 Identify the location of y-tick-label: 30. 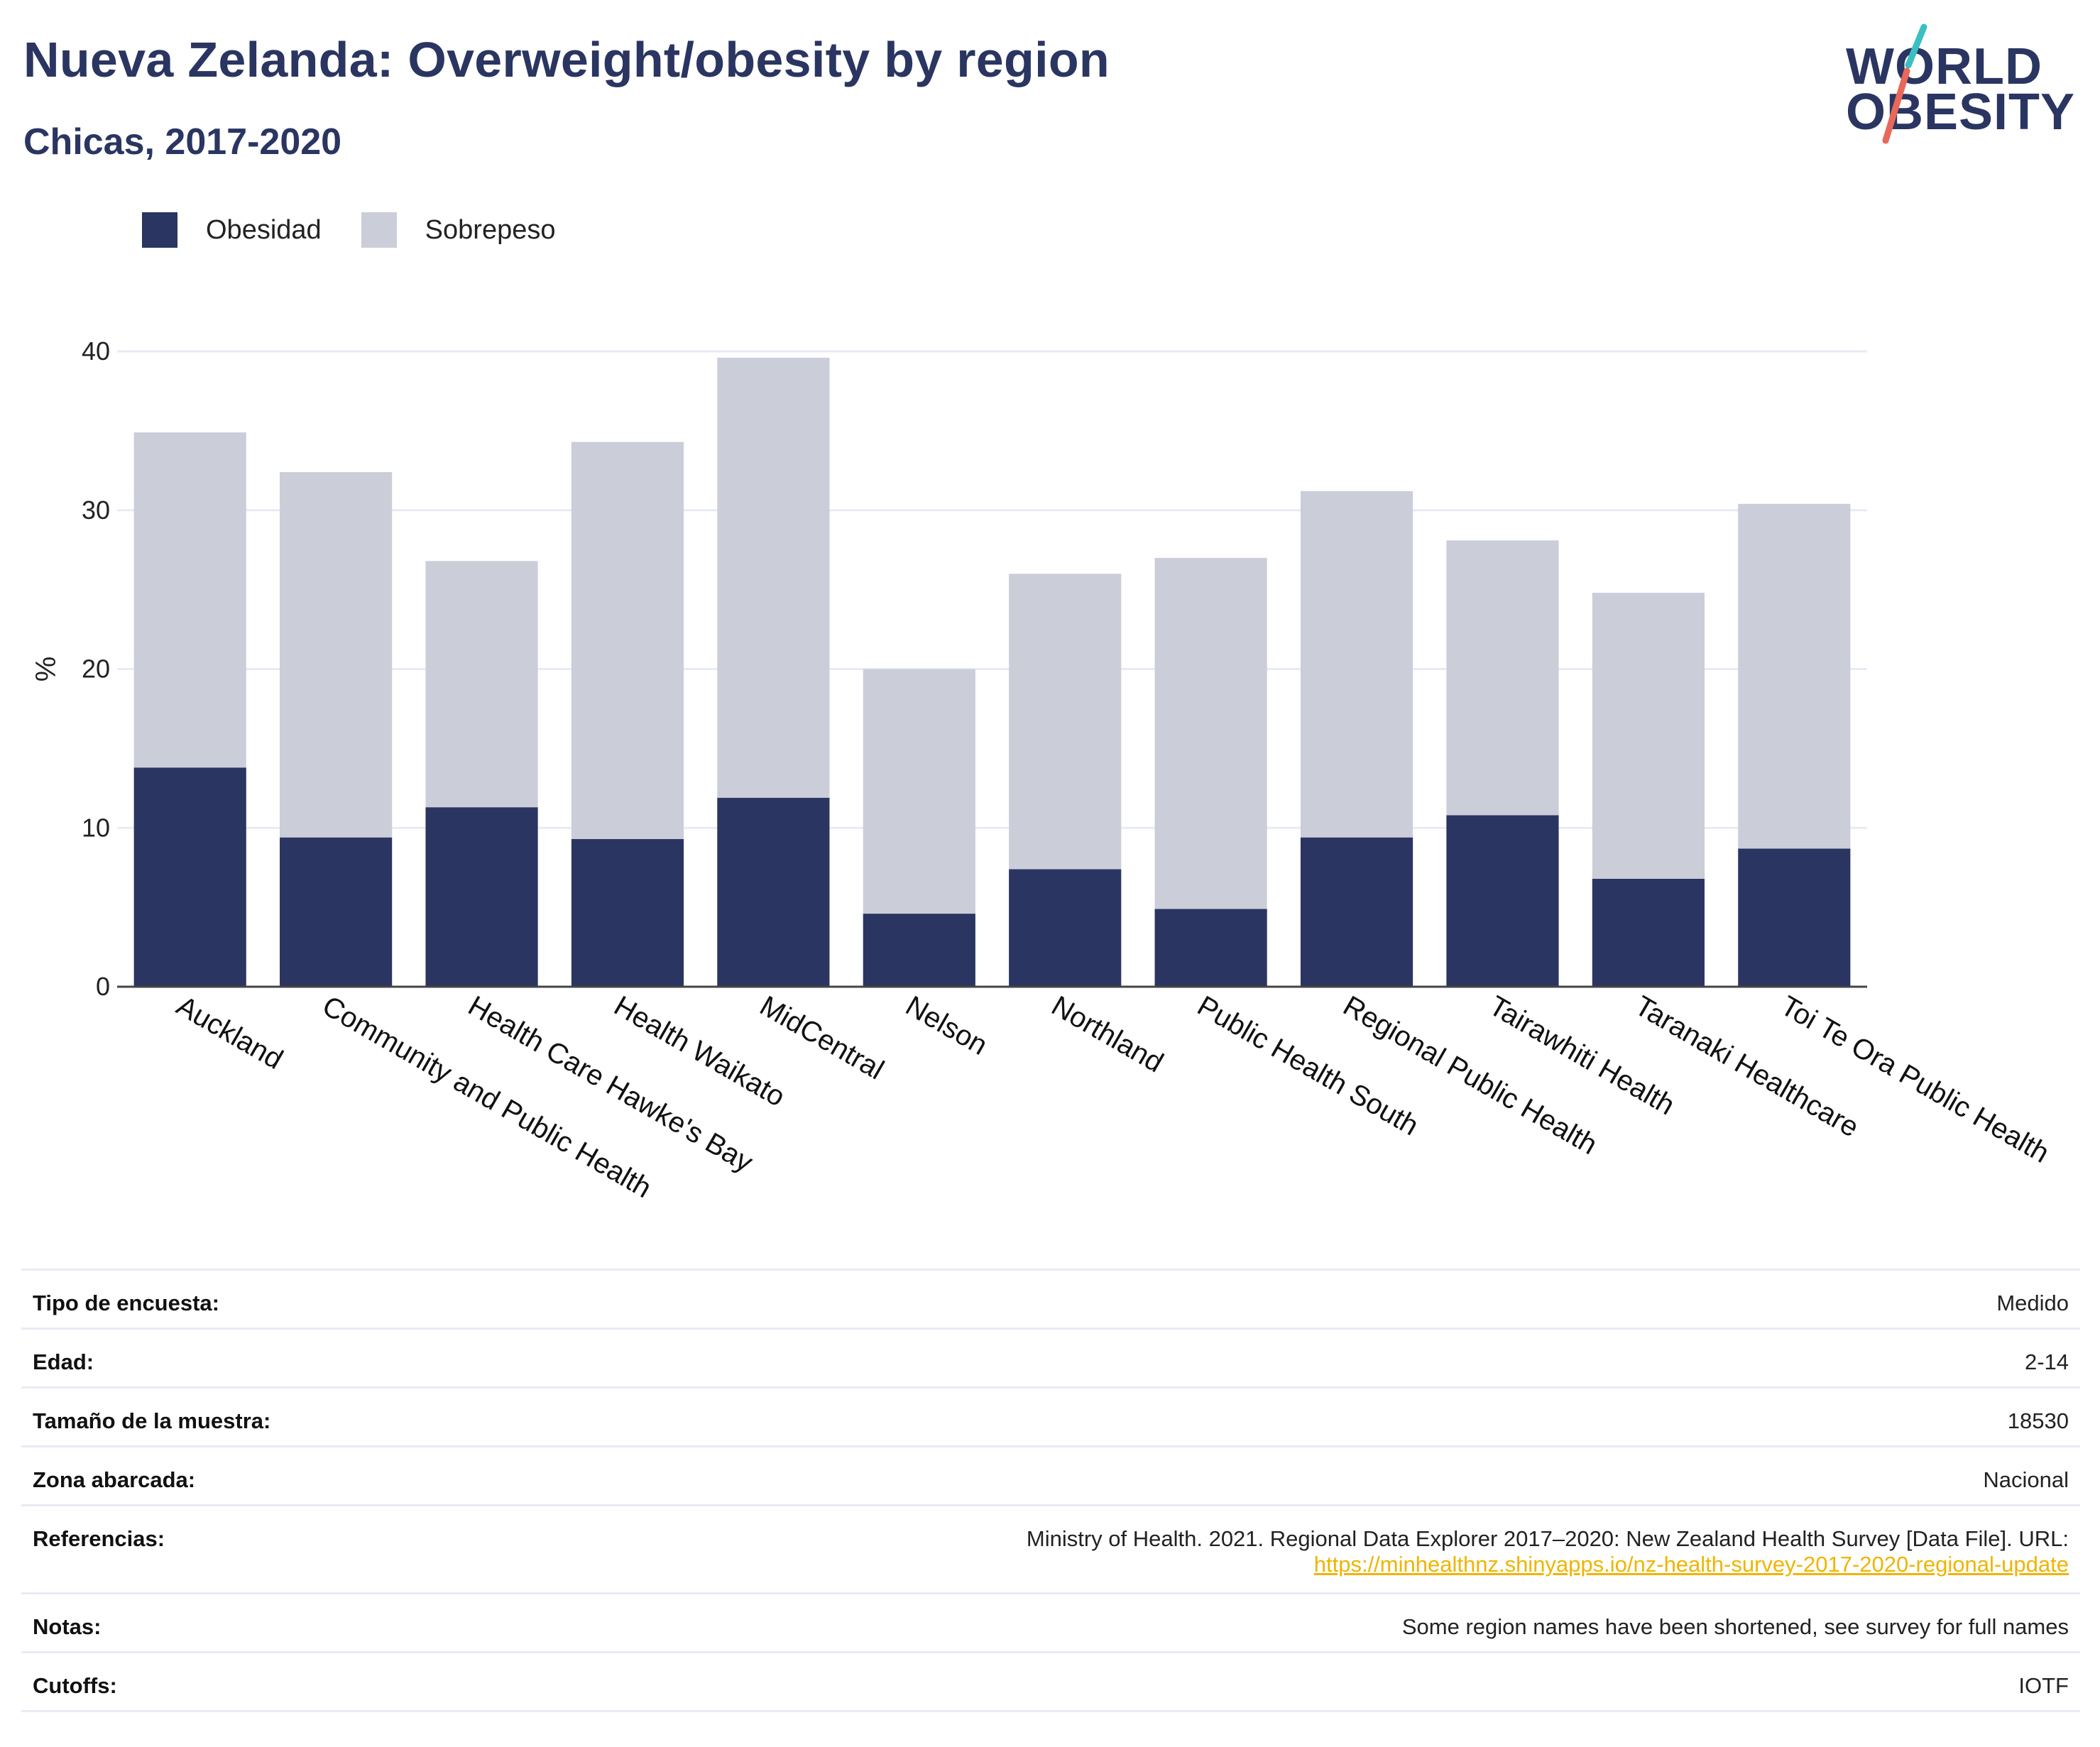
(96, 510).